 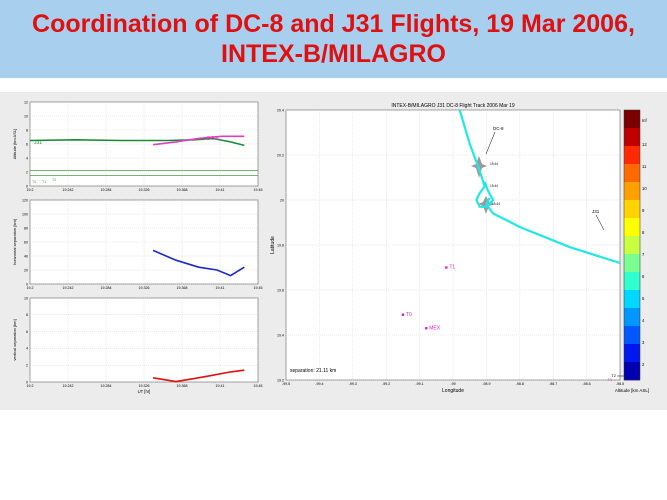 What do you see at coordinates (14, 242) in the screenshot?
I see `y-axis-label: horizontal separation [km]` at bounding box center [14, 242].